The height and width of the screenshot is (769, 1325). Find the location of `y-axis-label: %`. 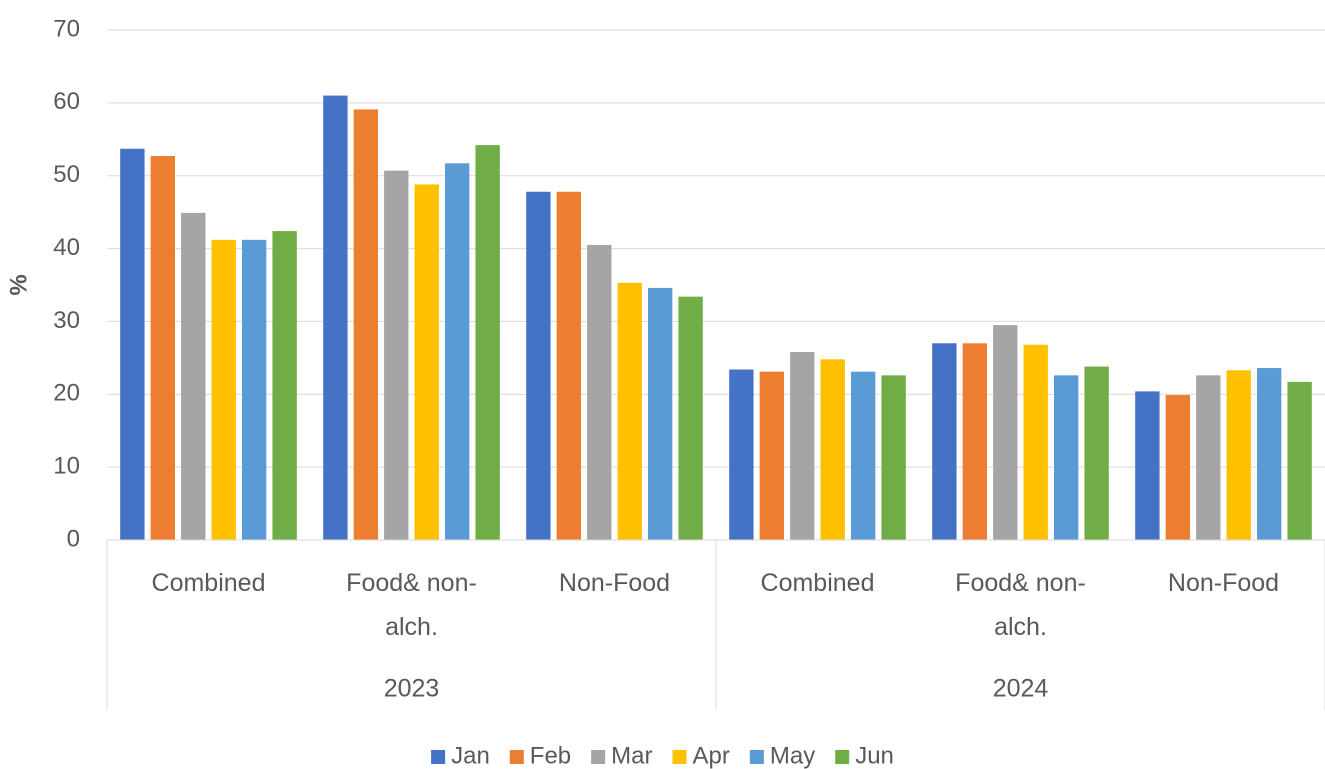

y-axis-label: % is located at coordinates (18, 284).